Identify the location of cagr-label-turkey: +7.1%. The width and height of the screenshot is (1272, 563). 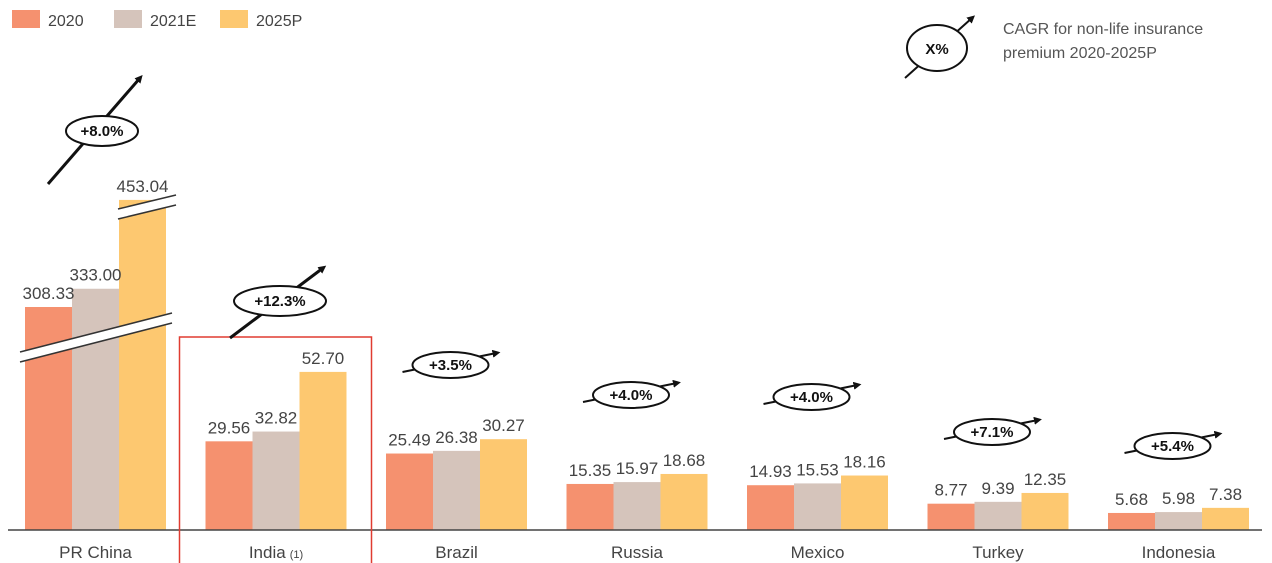
(992, 432).